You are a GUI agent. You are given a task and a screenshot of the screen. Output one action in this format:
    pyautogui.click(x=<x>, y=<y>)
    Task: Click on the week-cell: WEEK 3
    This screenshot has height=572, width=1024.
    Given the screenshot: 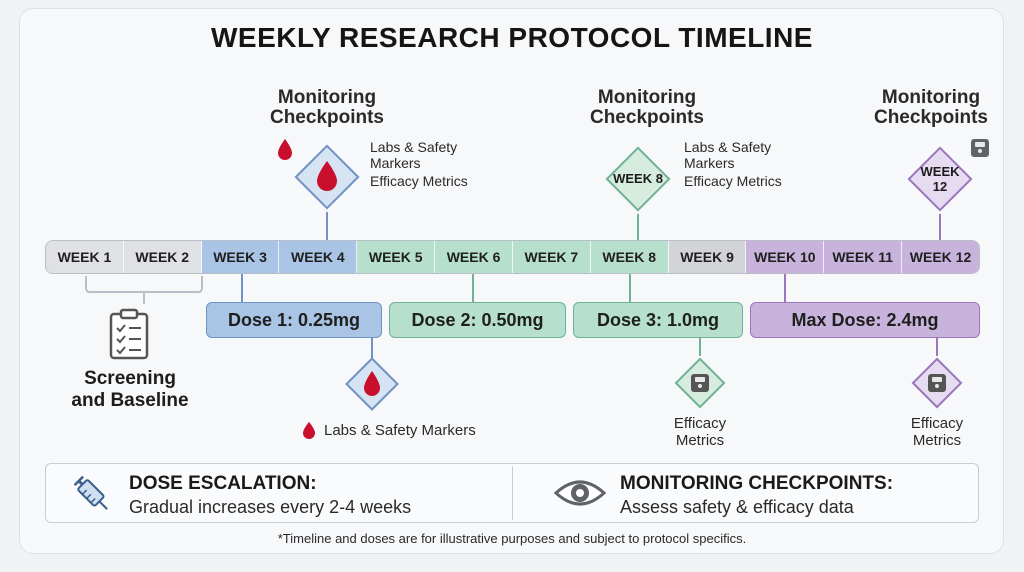 What is the action you would take?
    pyautogui.click(x=240, y=257)
    